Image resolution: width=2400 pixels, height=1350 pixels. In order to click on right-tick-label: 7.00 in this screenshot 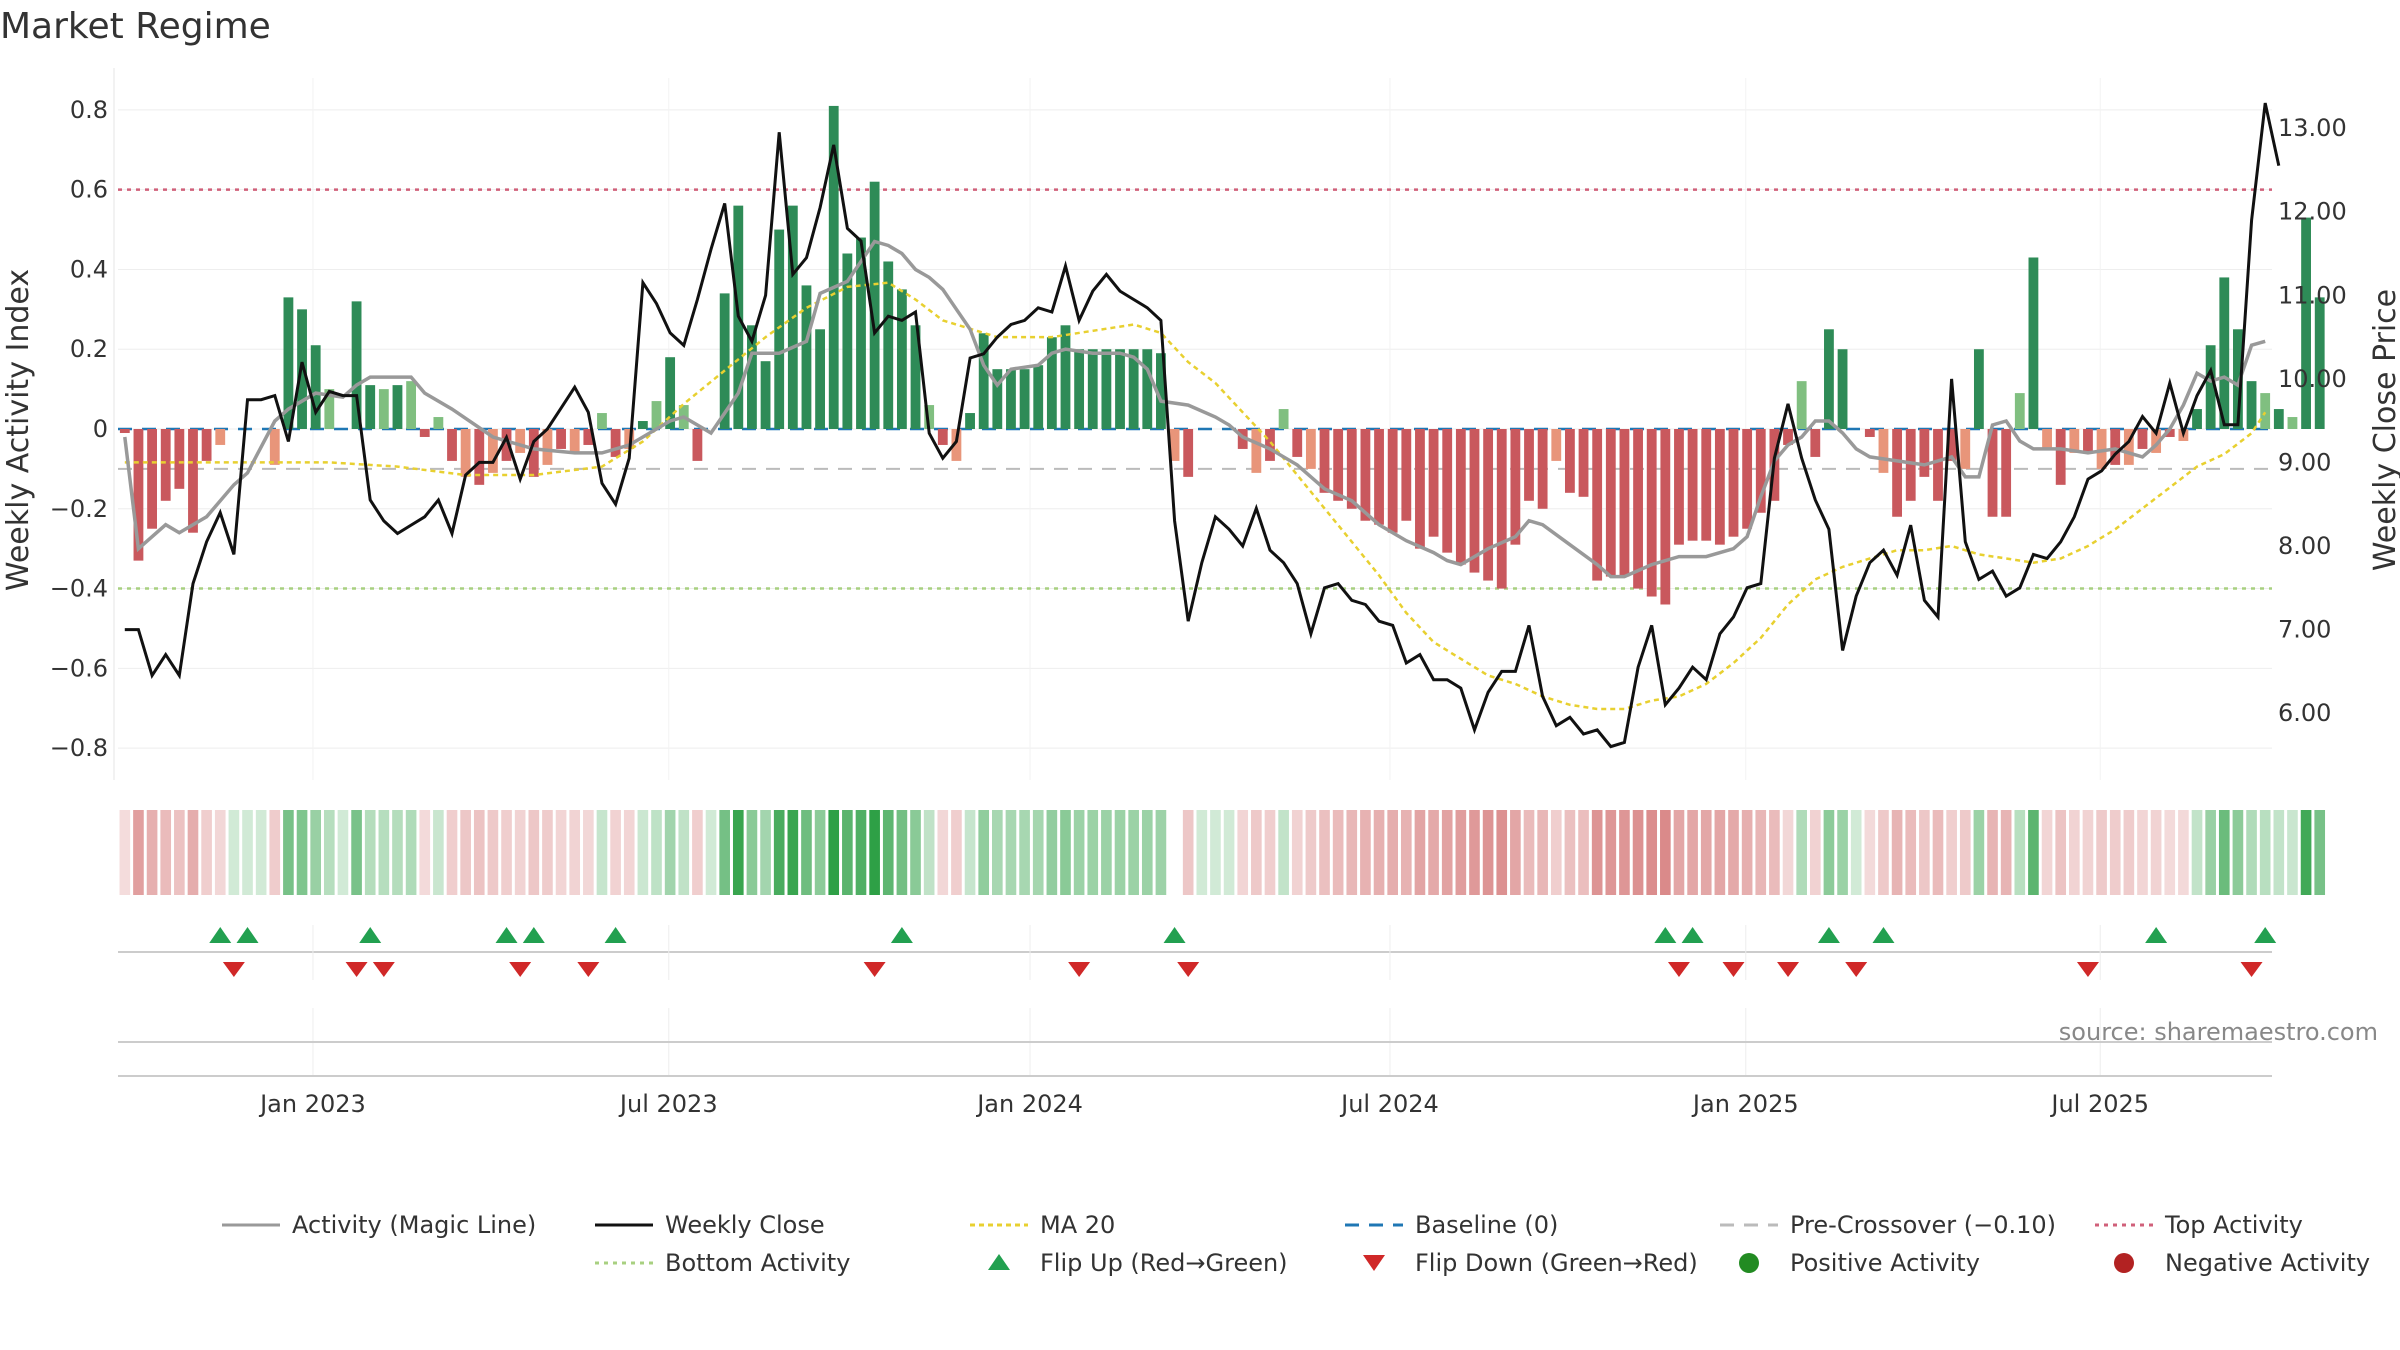, I will do `click(2304, 630)`.